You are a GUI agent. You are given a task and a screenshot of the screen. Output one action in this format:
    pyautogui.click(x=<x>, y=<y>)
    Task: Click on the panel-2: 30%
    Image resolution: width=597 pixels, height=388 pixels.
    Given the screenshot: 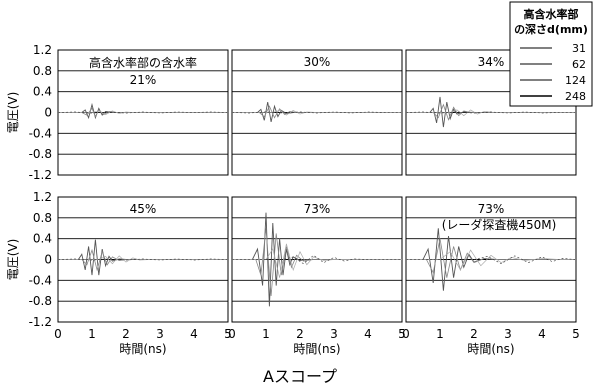 What is the action you would take?
    pyautogui.click(x=317, y=112)
    